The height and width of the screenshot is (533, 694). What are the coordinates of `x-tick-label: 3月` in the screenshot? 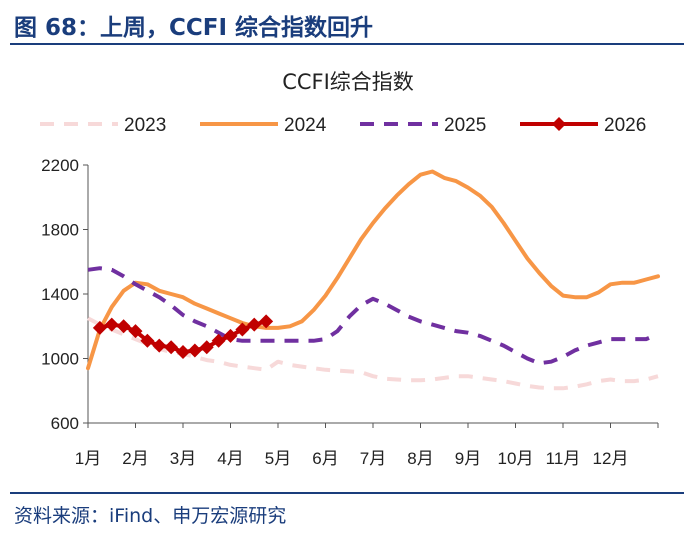 It's located at (183, 458).